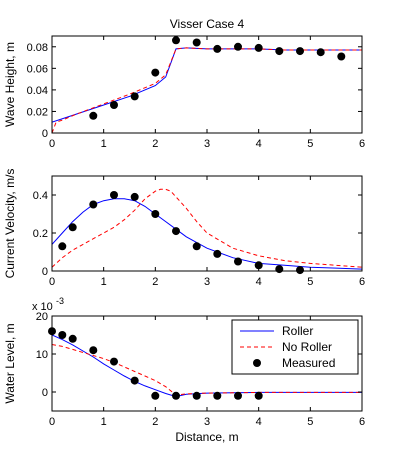 The width and height of the screenshot is (400, 460). I want to click on y-tick-label: 0.08, so click(37, 48).